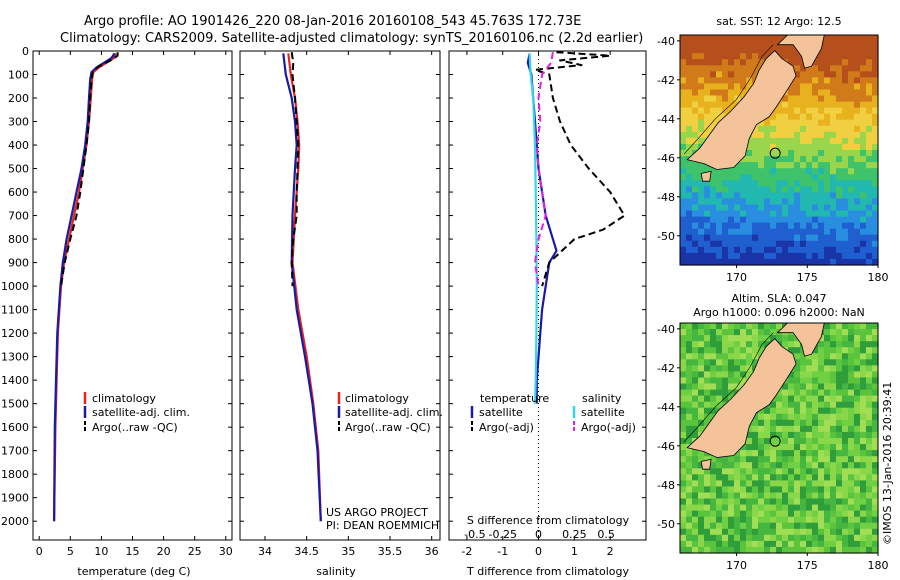 The height and width of the screenshot is (580, 900). Describe the element at coordinates (377, 398) in the screenshot. I see `legend-climatology-label: climatology` at that location.